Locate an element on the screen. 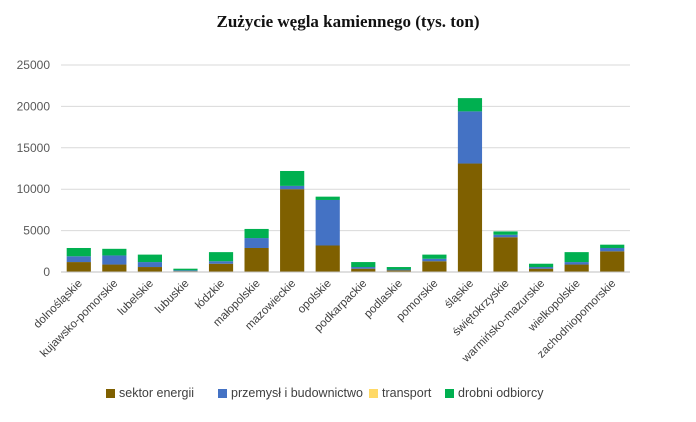 This screenshot has height=422, width=696. y-tick-label: 0 is located at coordinates (46, 272).